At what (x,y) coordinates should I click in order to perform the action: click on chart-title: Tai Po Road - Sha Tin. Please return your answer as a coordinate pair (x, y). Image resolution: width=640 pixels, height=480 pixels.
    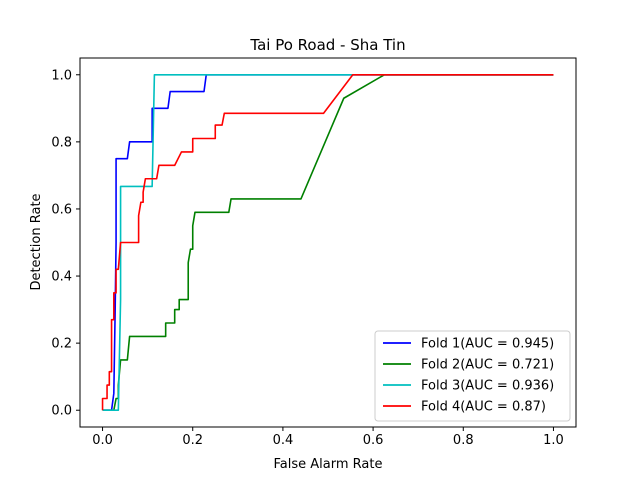
    Looking at the image, I should click on (327, 45).